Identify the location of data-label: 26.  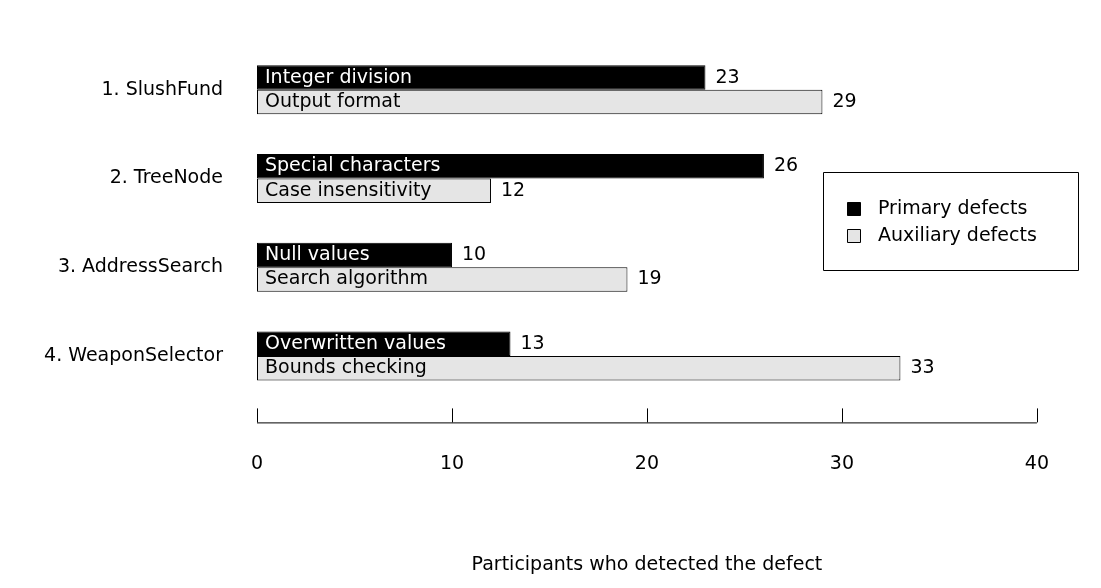
(786, 164).